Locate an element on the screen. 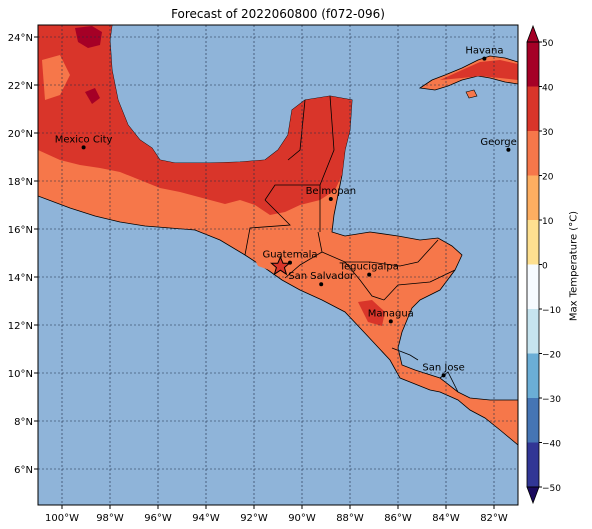 This screenshot has width=592, height=529. lon-tick-label: 86°W is located at coordinates (398, 518).